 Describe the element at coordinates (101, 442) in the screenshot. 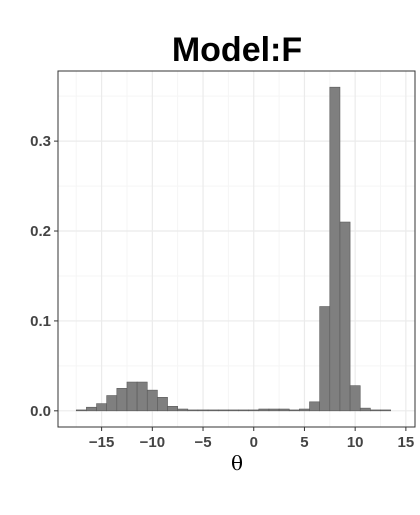

I see `x-tick-label: −15` at that location.